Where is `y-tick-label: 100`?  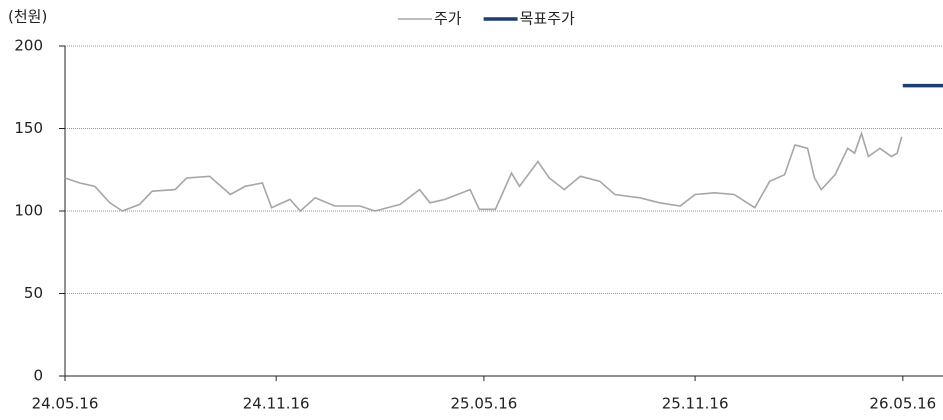
y-tick-label: 100 is located at coordinates (28, 211).